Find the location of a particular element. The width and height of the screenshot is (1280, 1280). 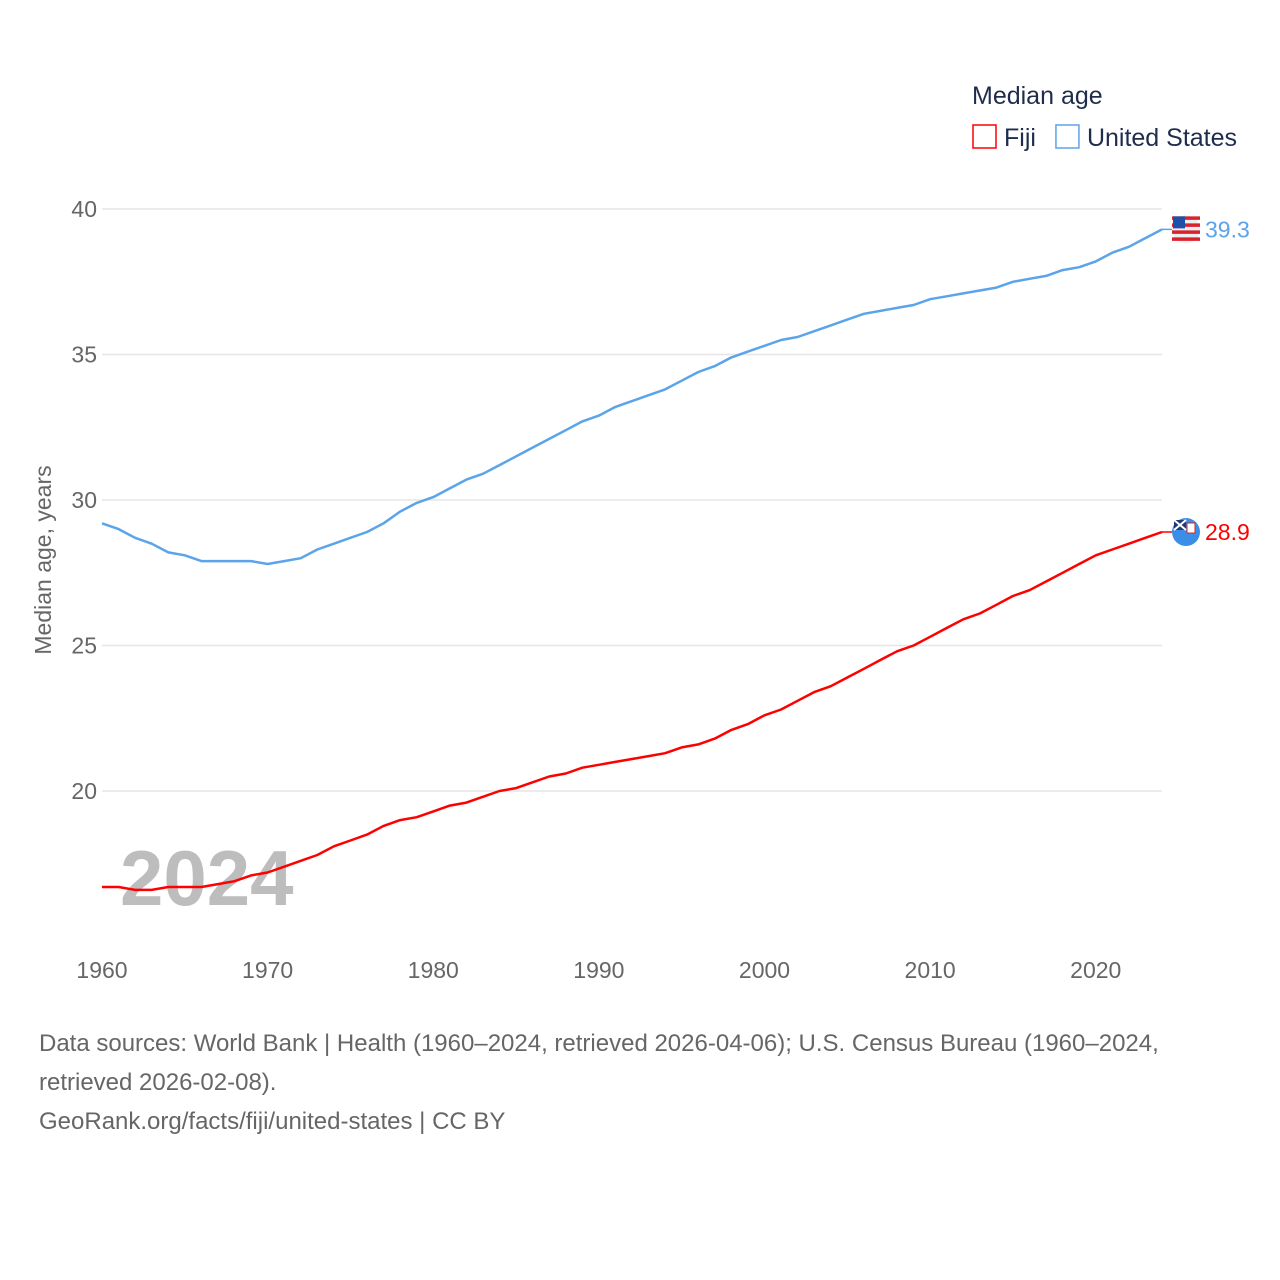

end-value-label: 28.9 is located at coordinates (1227, 532).